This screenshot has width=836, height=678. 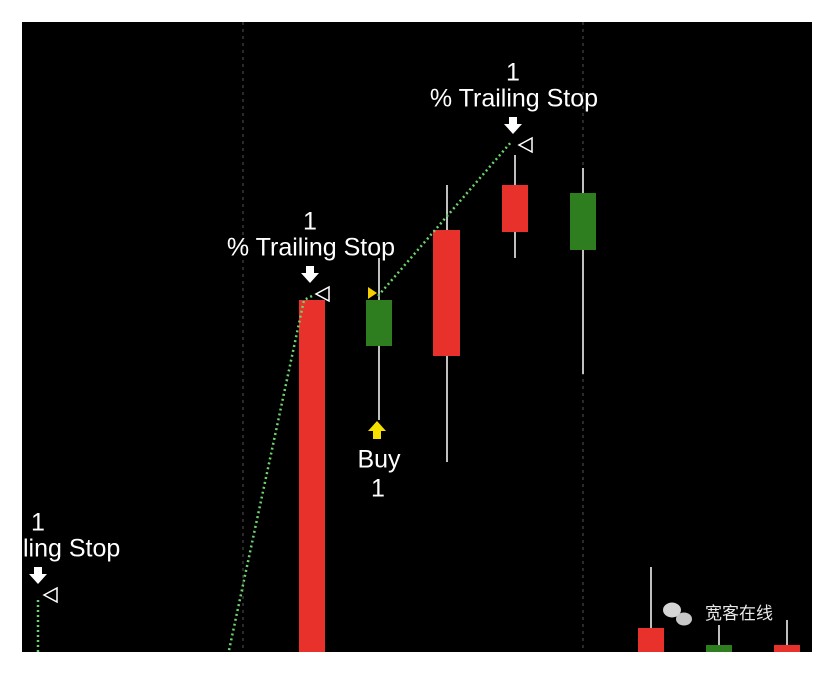 I want to click on trade-label: ling Stop, so click(x=71, y=549).